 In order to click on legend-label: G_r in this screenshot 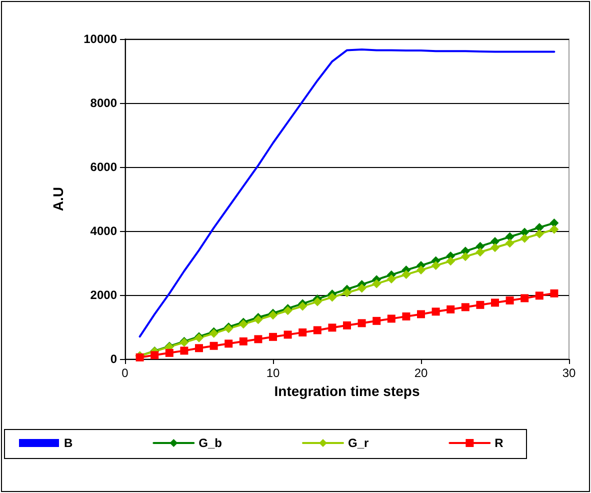, I will do `click(359, 443)`.